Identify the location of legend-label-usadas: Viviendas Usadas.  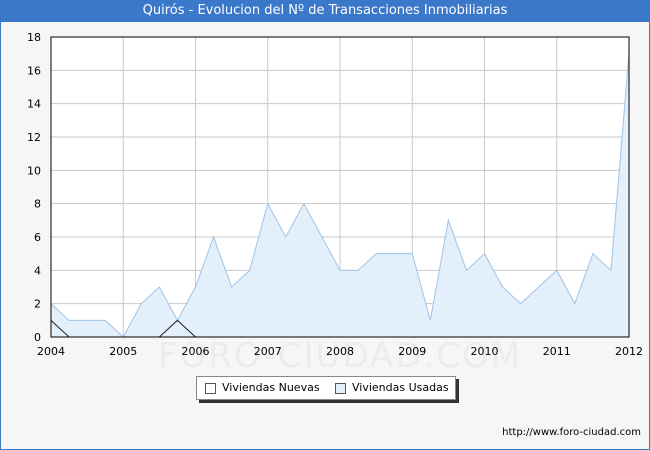
(400, 387).